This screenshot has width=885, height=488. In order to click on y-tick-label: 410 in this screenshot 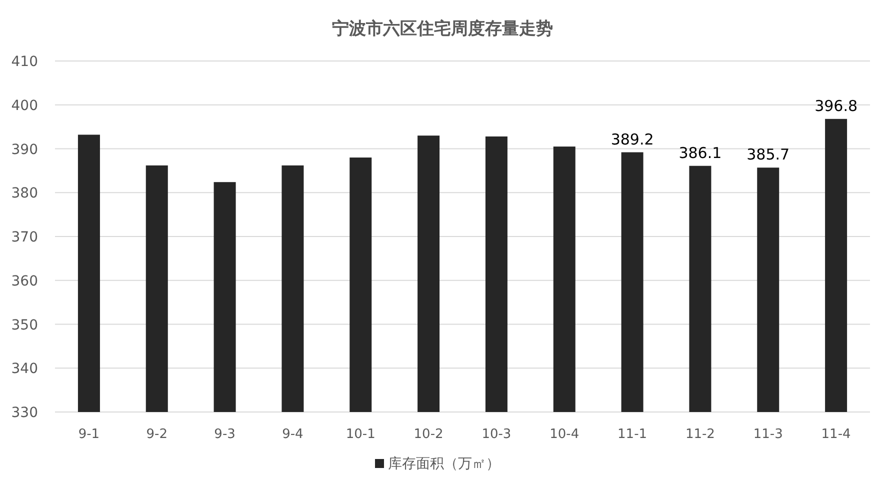, I will do `click(24, 62)`.